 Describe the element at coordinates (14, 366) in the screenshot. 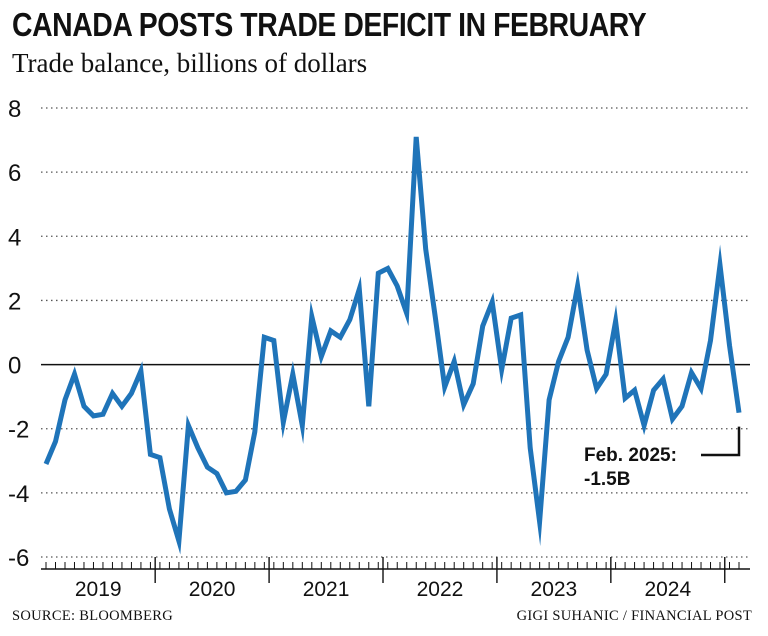

I see `y-tick-label: 0` at that location.